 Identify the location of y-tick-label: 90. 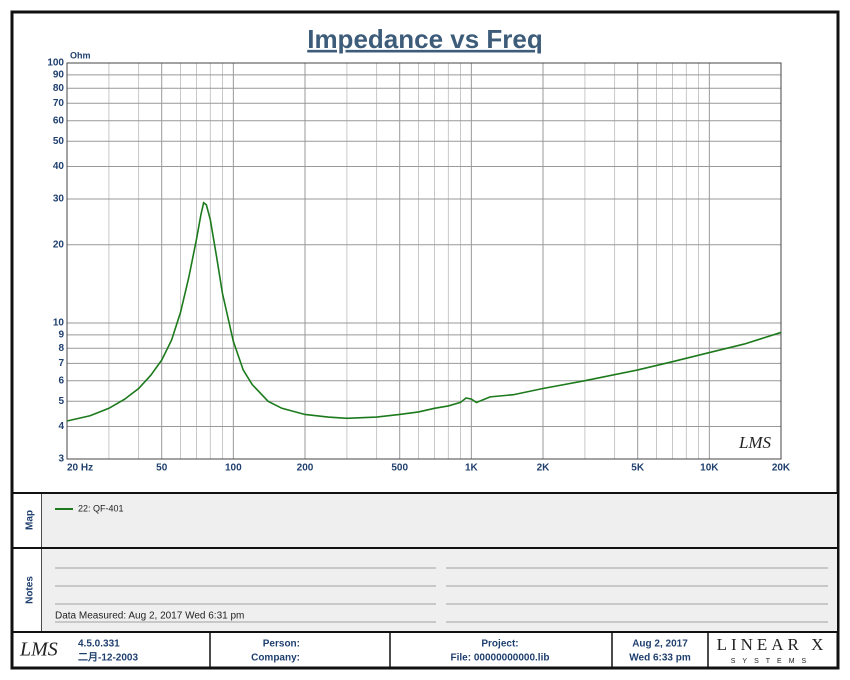
(59, 75).